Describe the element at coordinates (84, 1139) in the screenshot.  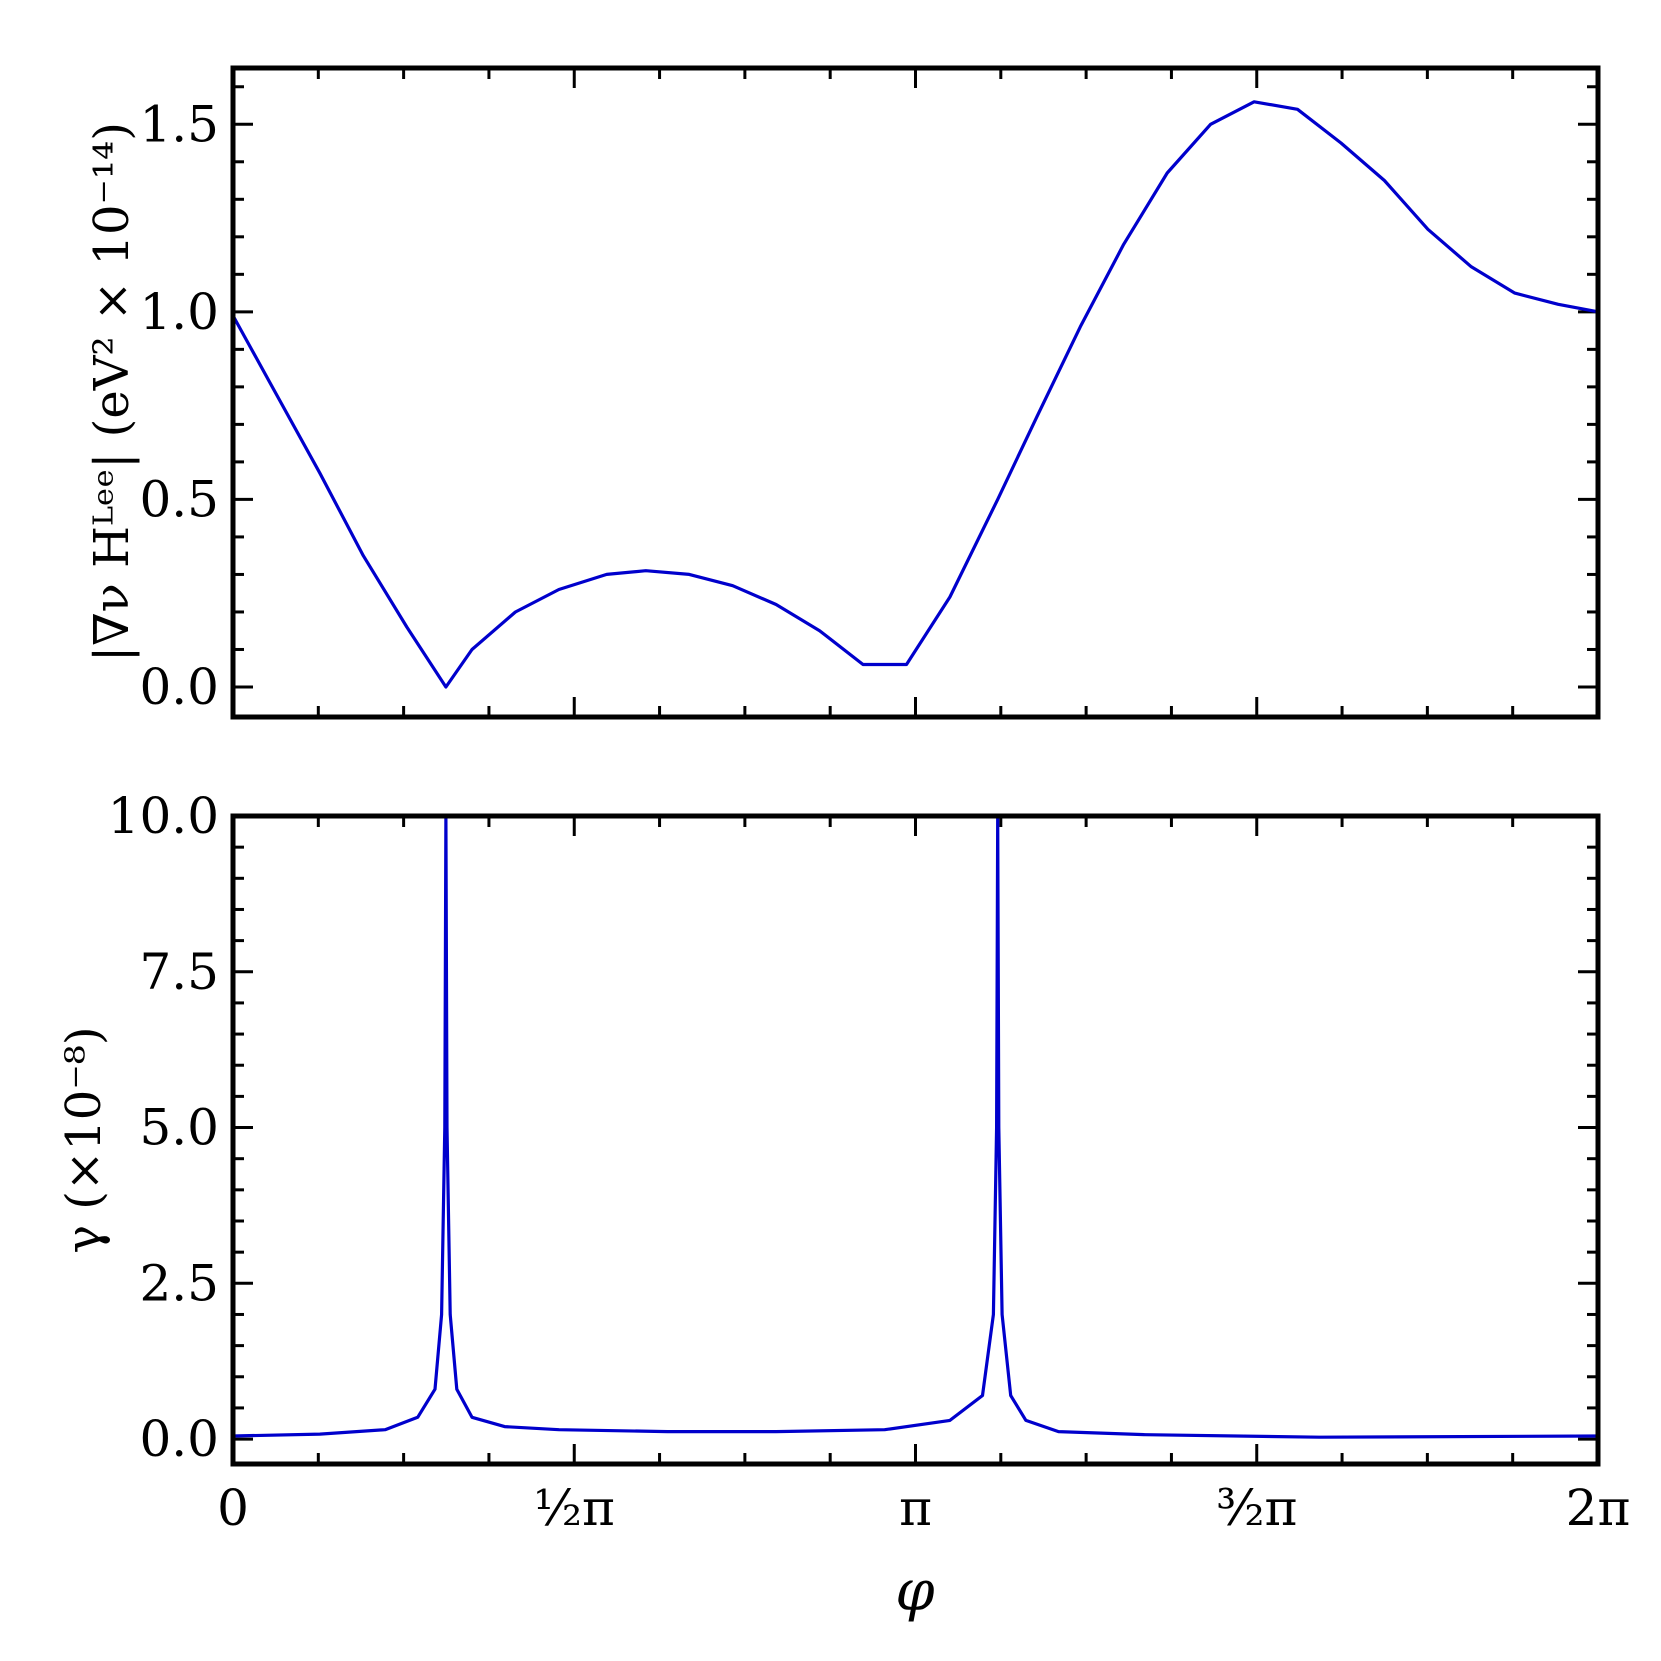
I see `bottom-ylabel: γ (×10⁻⁸)` at that location.